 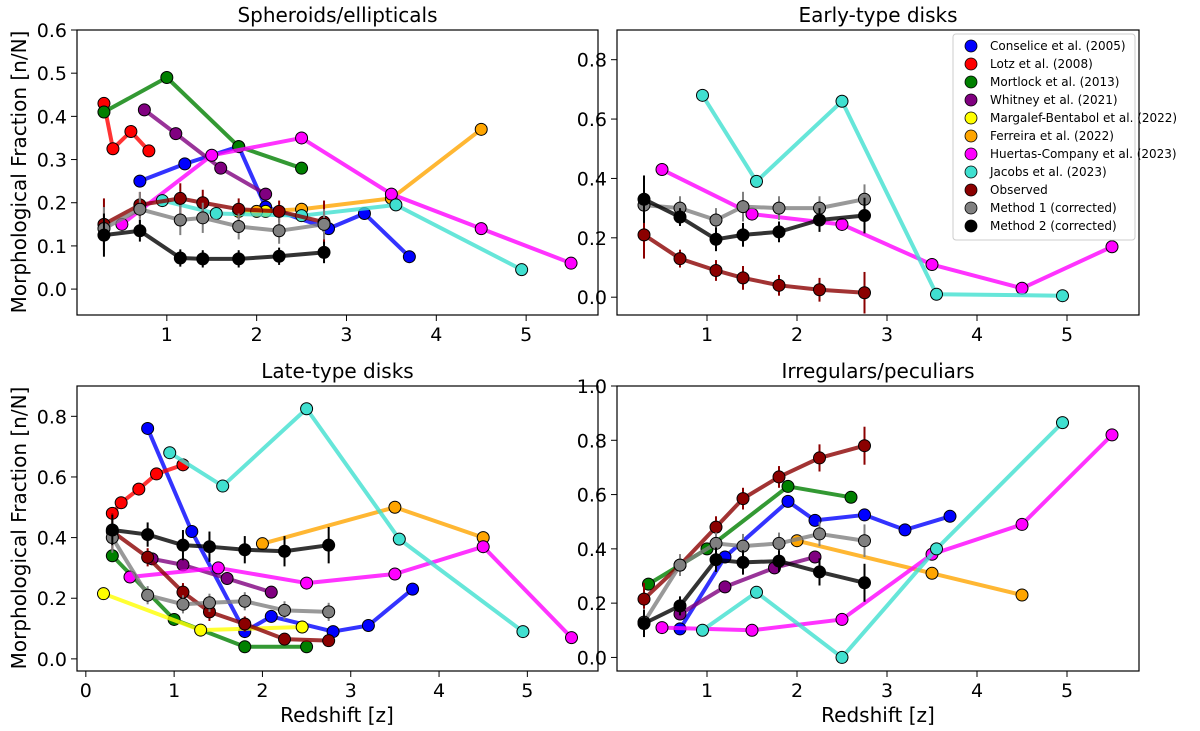 I want to click on y-tick-label: 0.3, so click(x=52, y=161).